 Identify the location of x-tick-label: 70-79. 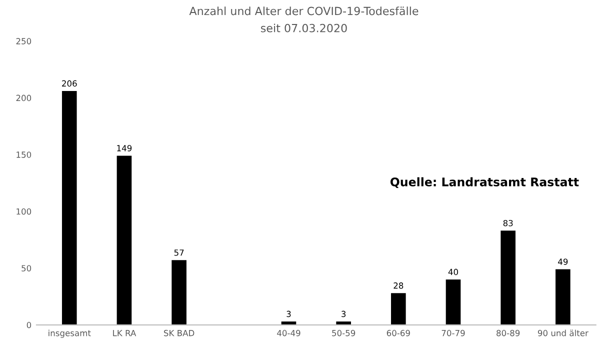
(453, 333).